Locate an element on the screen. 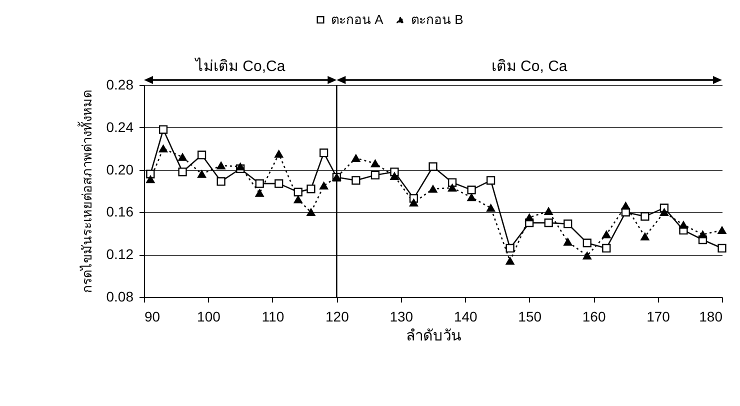 The width and height of the screenshot is (740, 406). y-tick-label: 0.28 is located at coordinates (120, 84).